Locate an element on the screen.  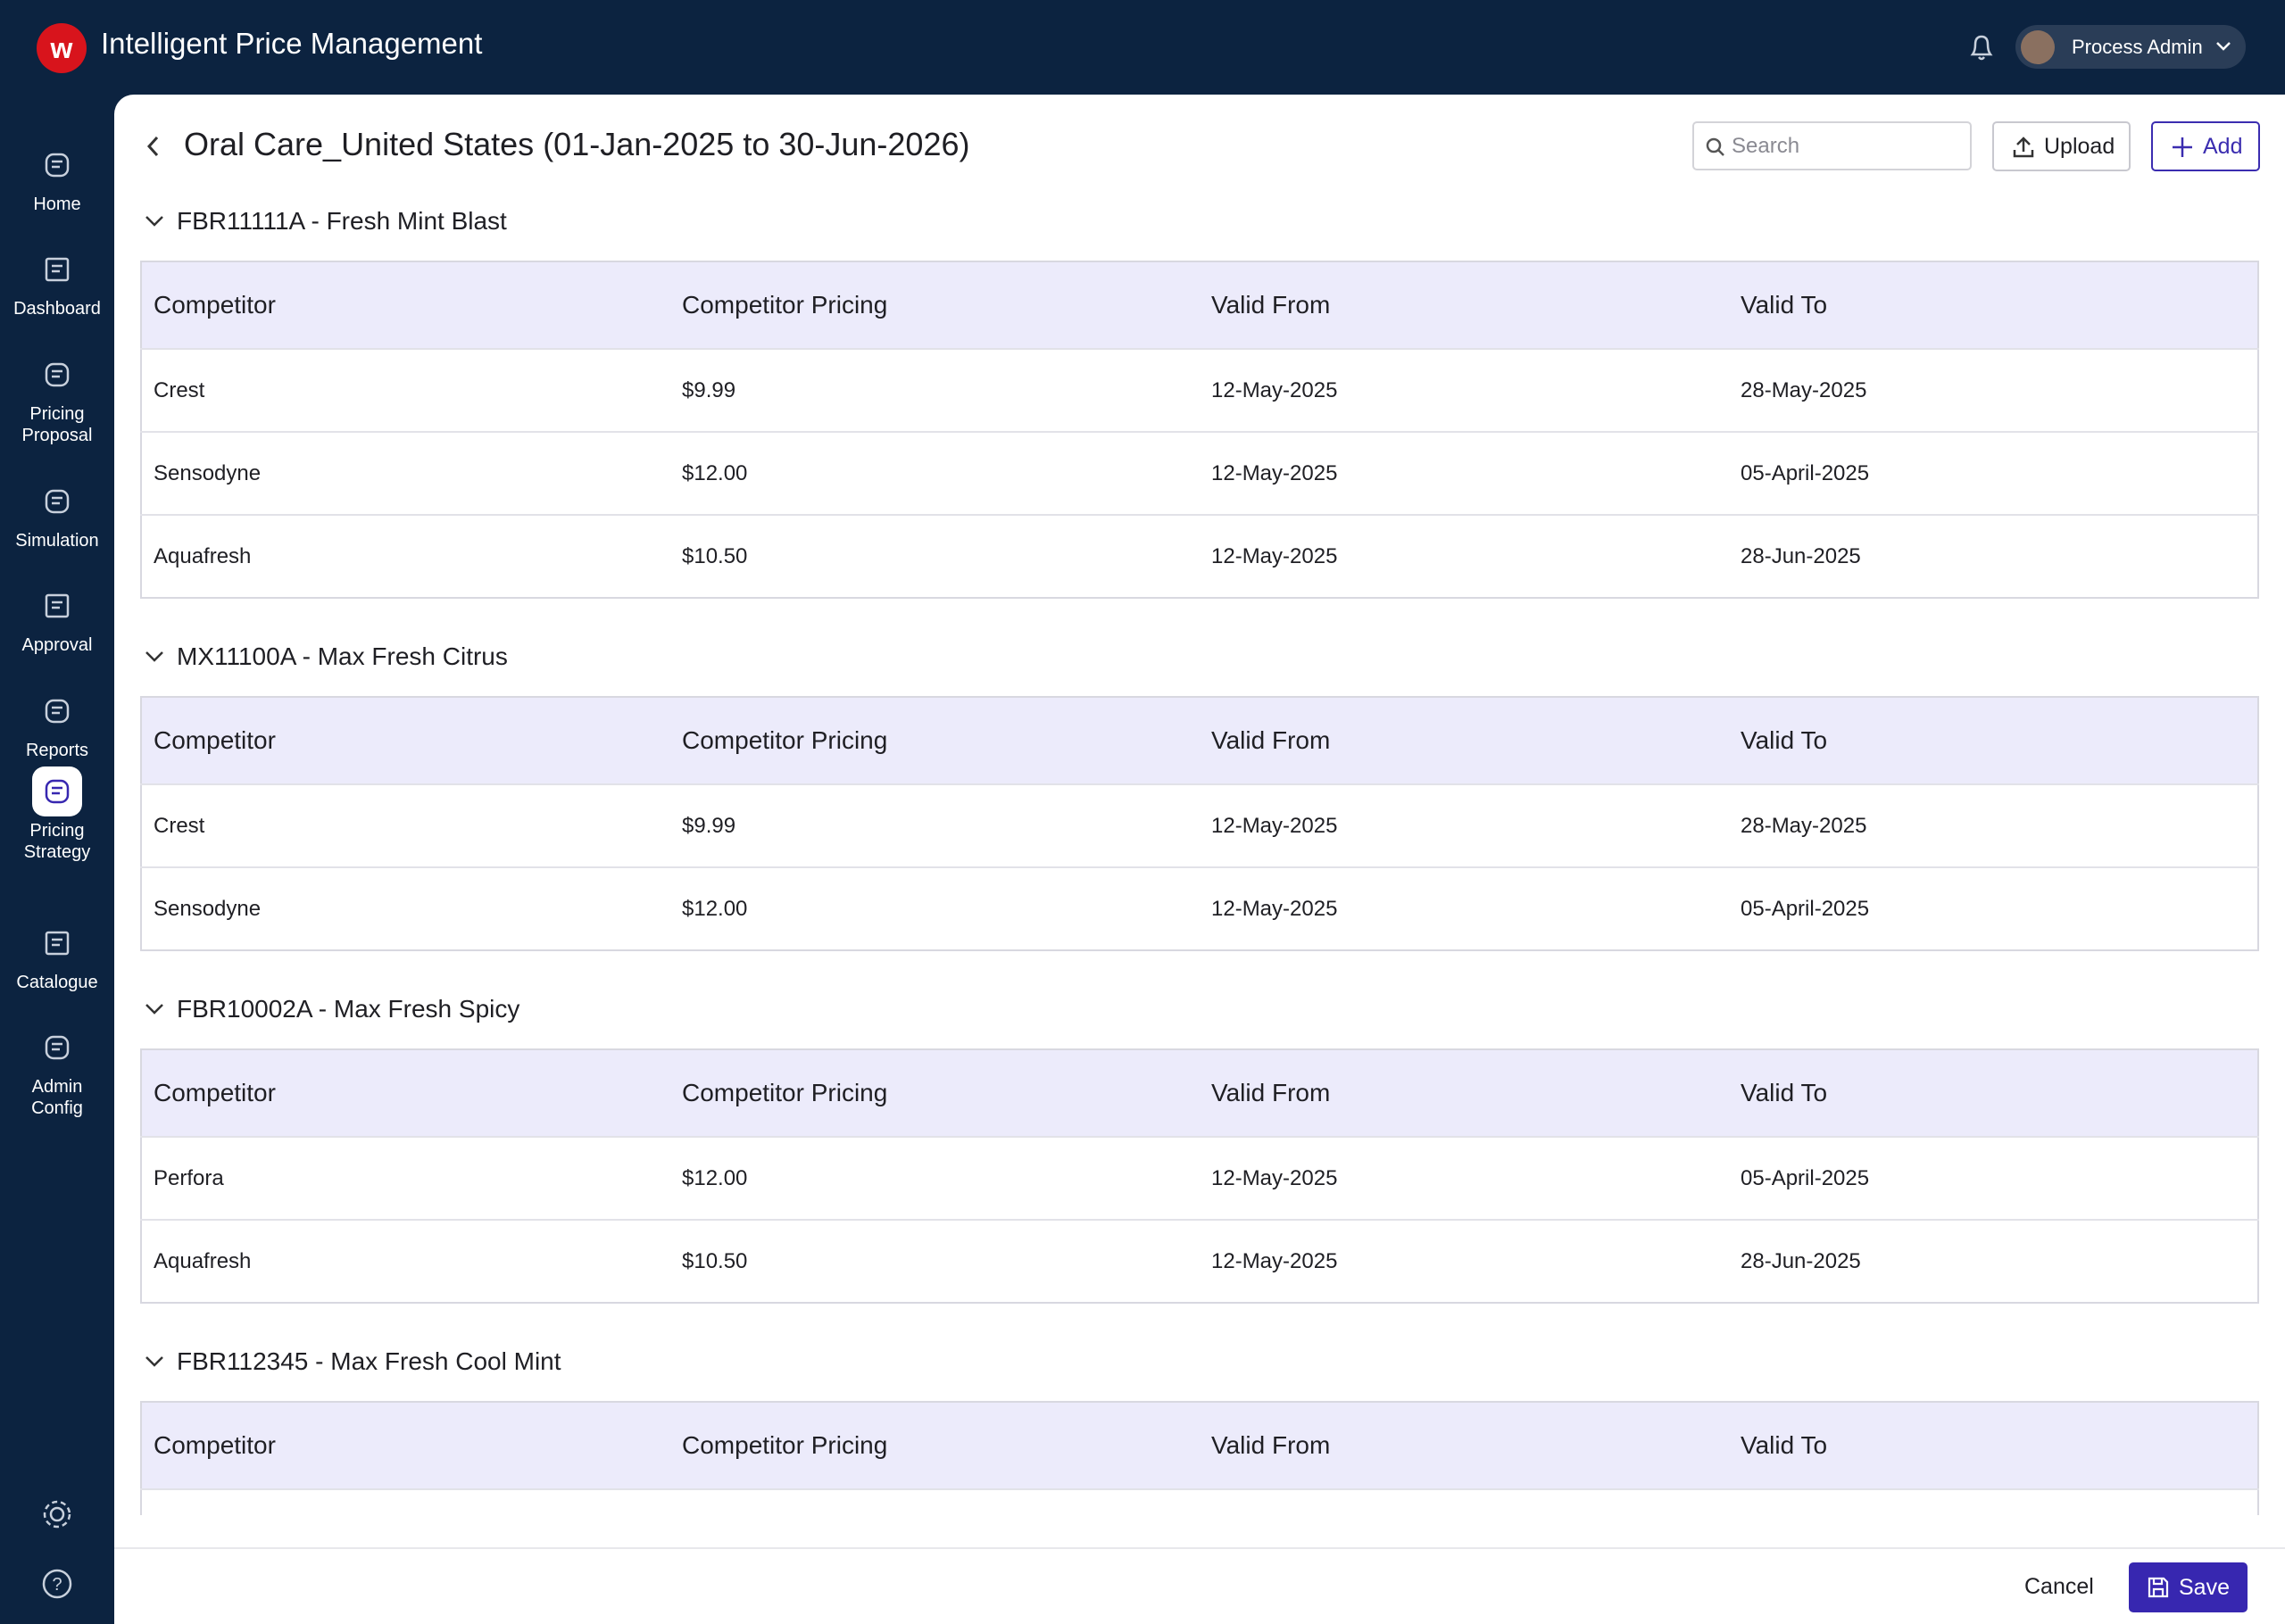
add-icon is located at coordinates (2182, 147).